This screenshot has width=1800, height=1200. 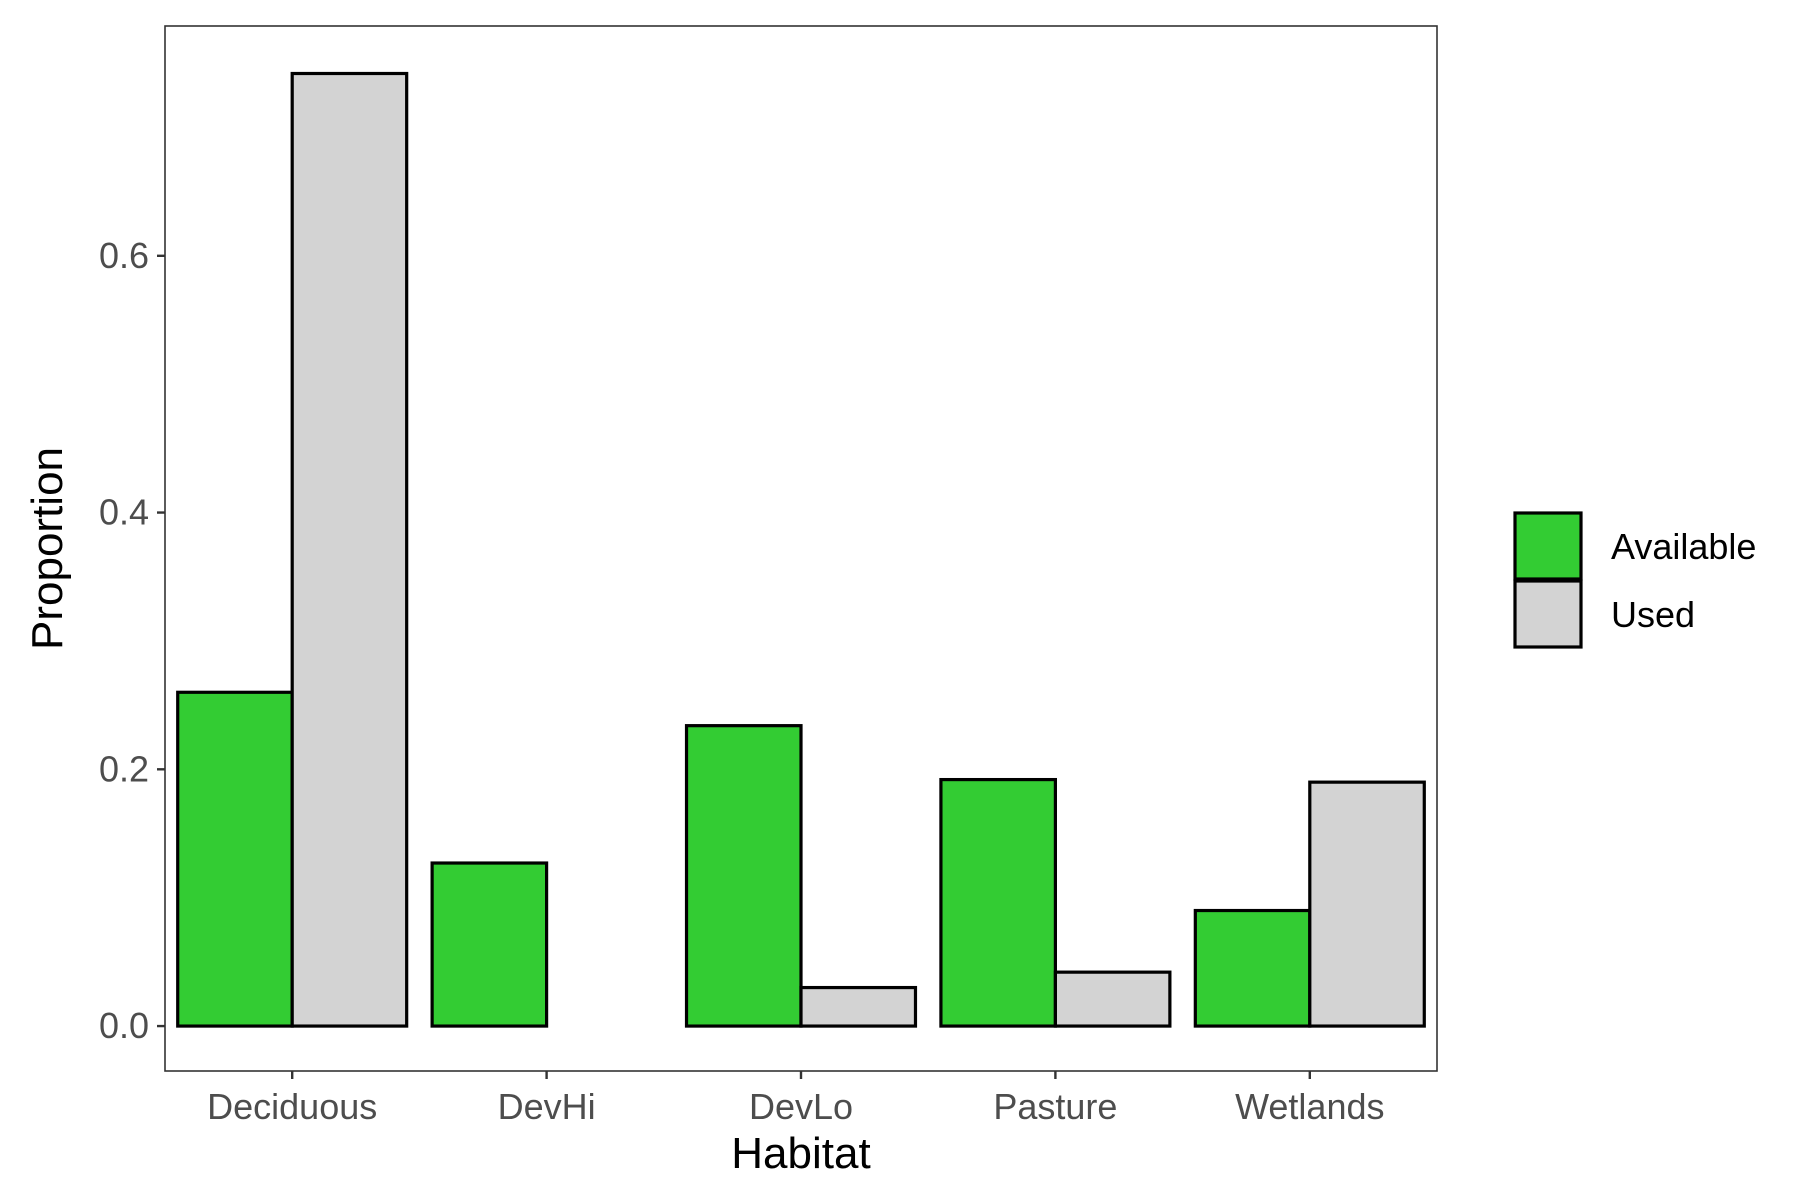 I want to click on bar-wetlands-used, so click(x=1367, y=904).